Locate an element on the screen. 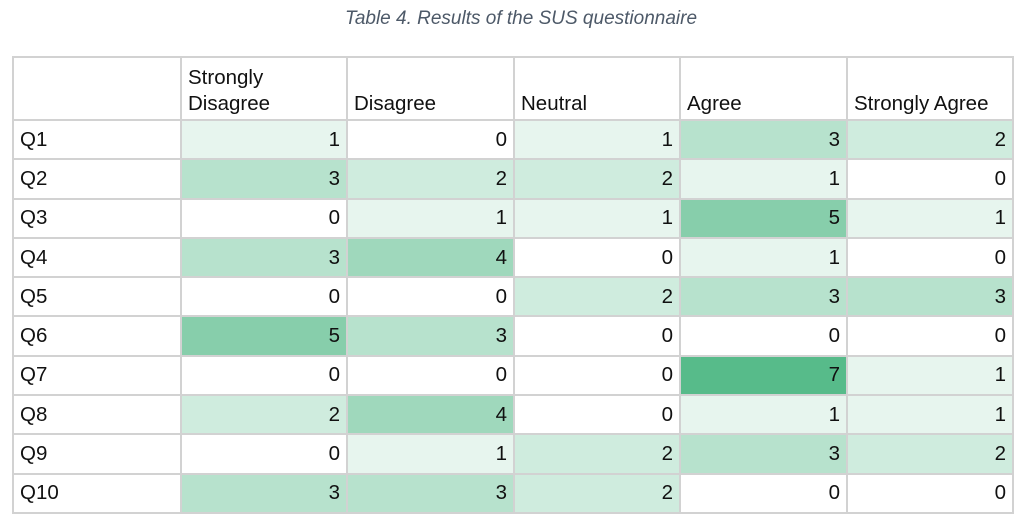 This screenshot has width=1024, height=522. row-label: Q6 is located at coordinates (97, 336).